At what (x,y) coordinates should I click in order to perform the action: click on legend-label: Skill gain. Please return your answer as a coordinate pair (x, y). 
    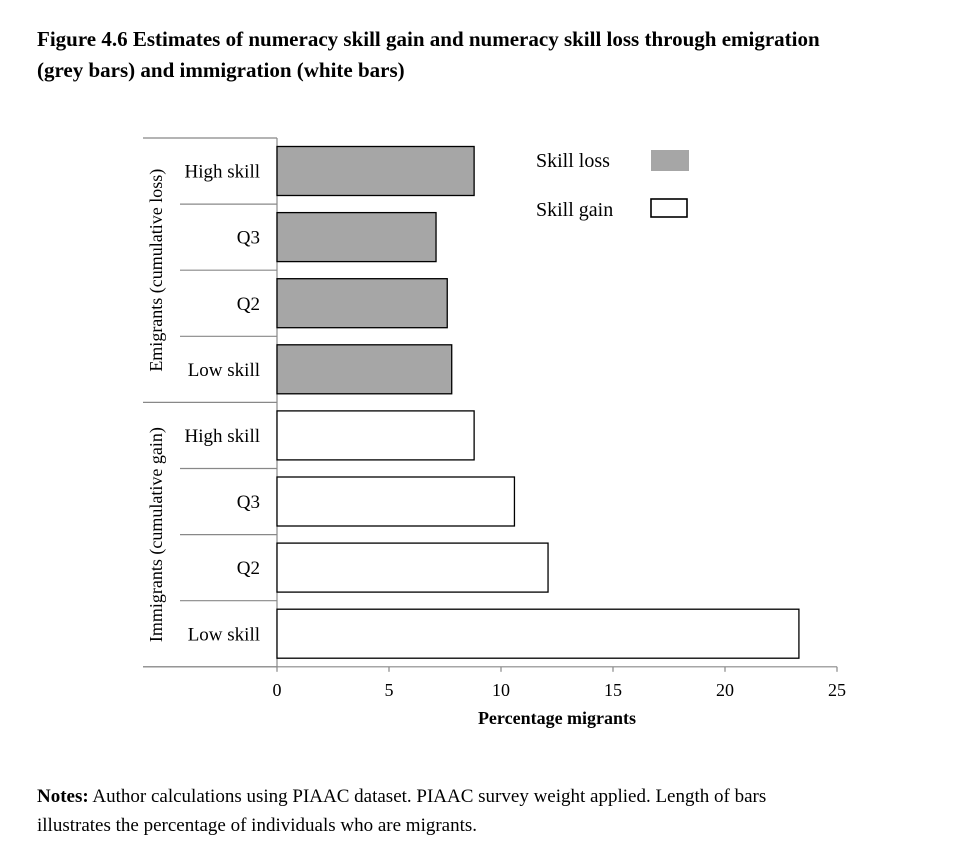
    Looking at the image, I should click on (574, 210).